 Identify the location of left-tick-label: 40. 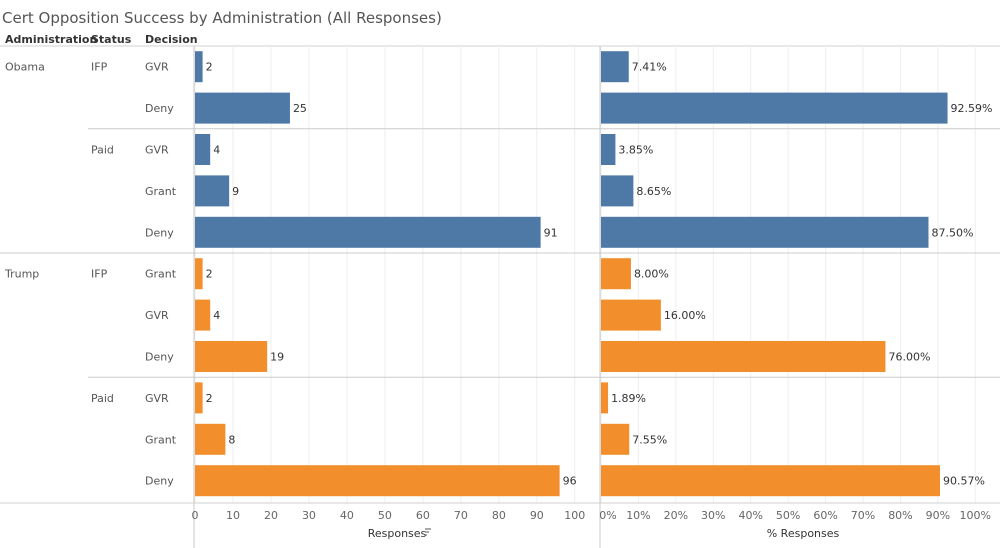
(347, 515).